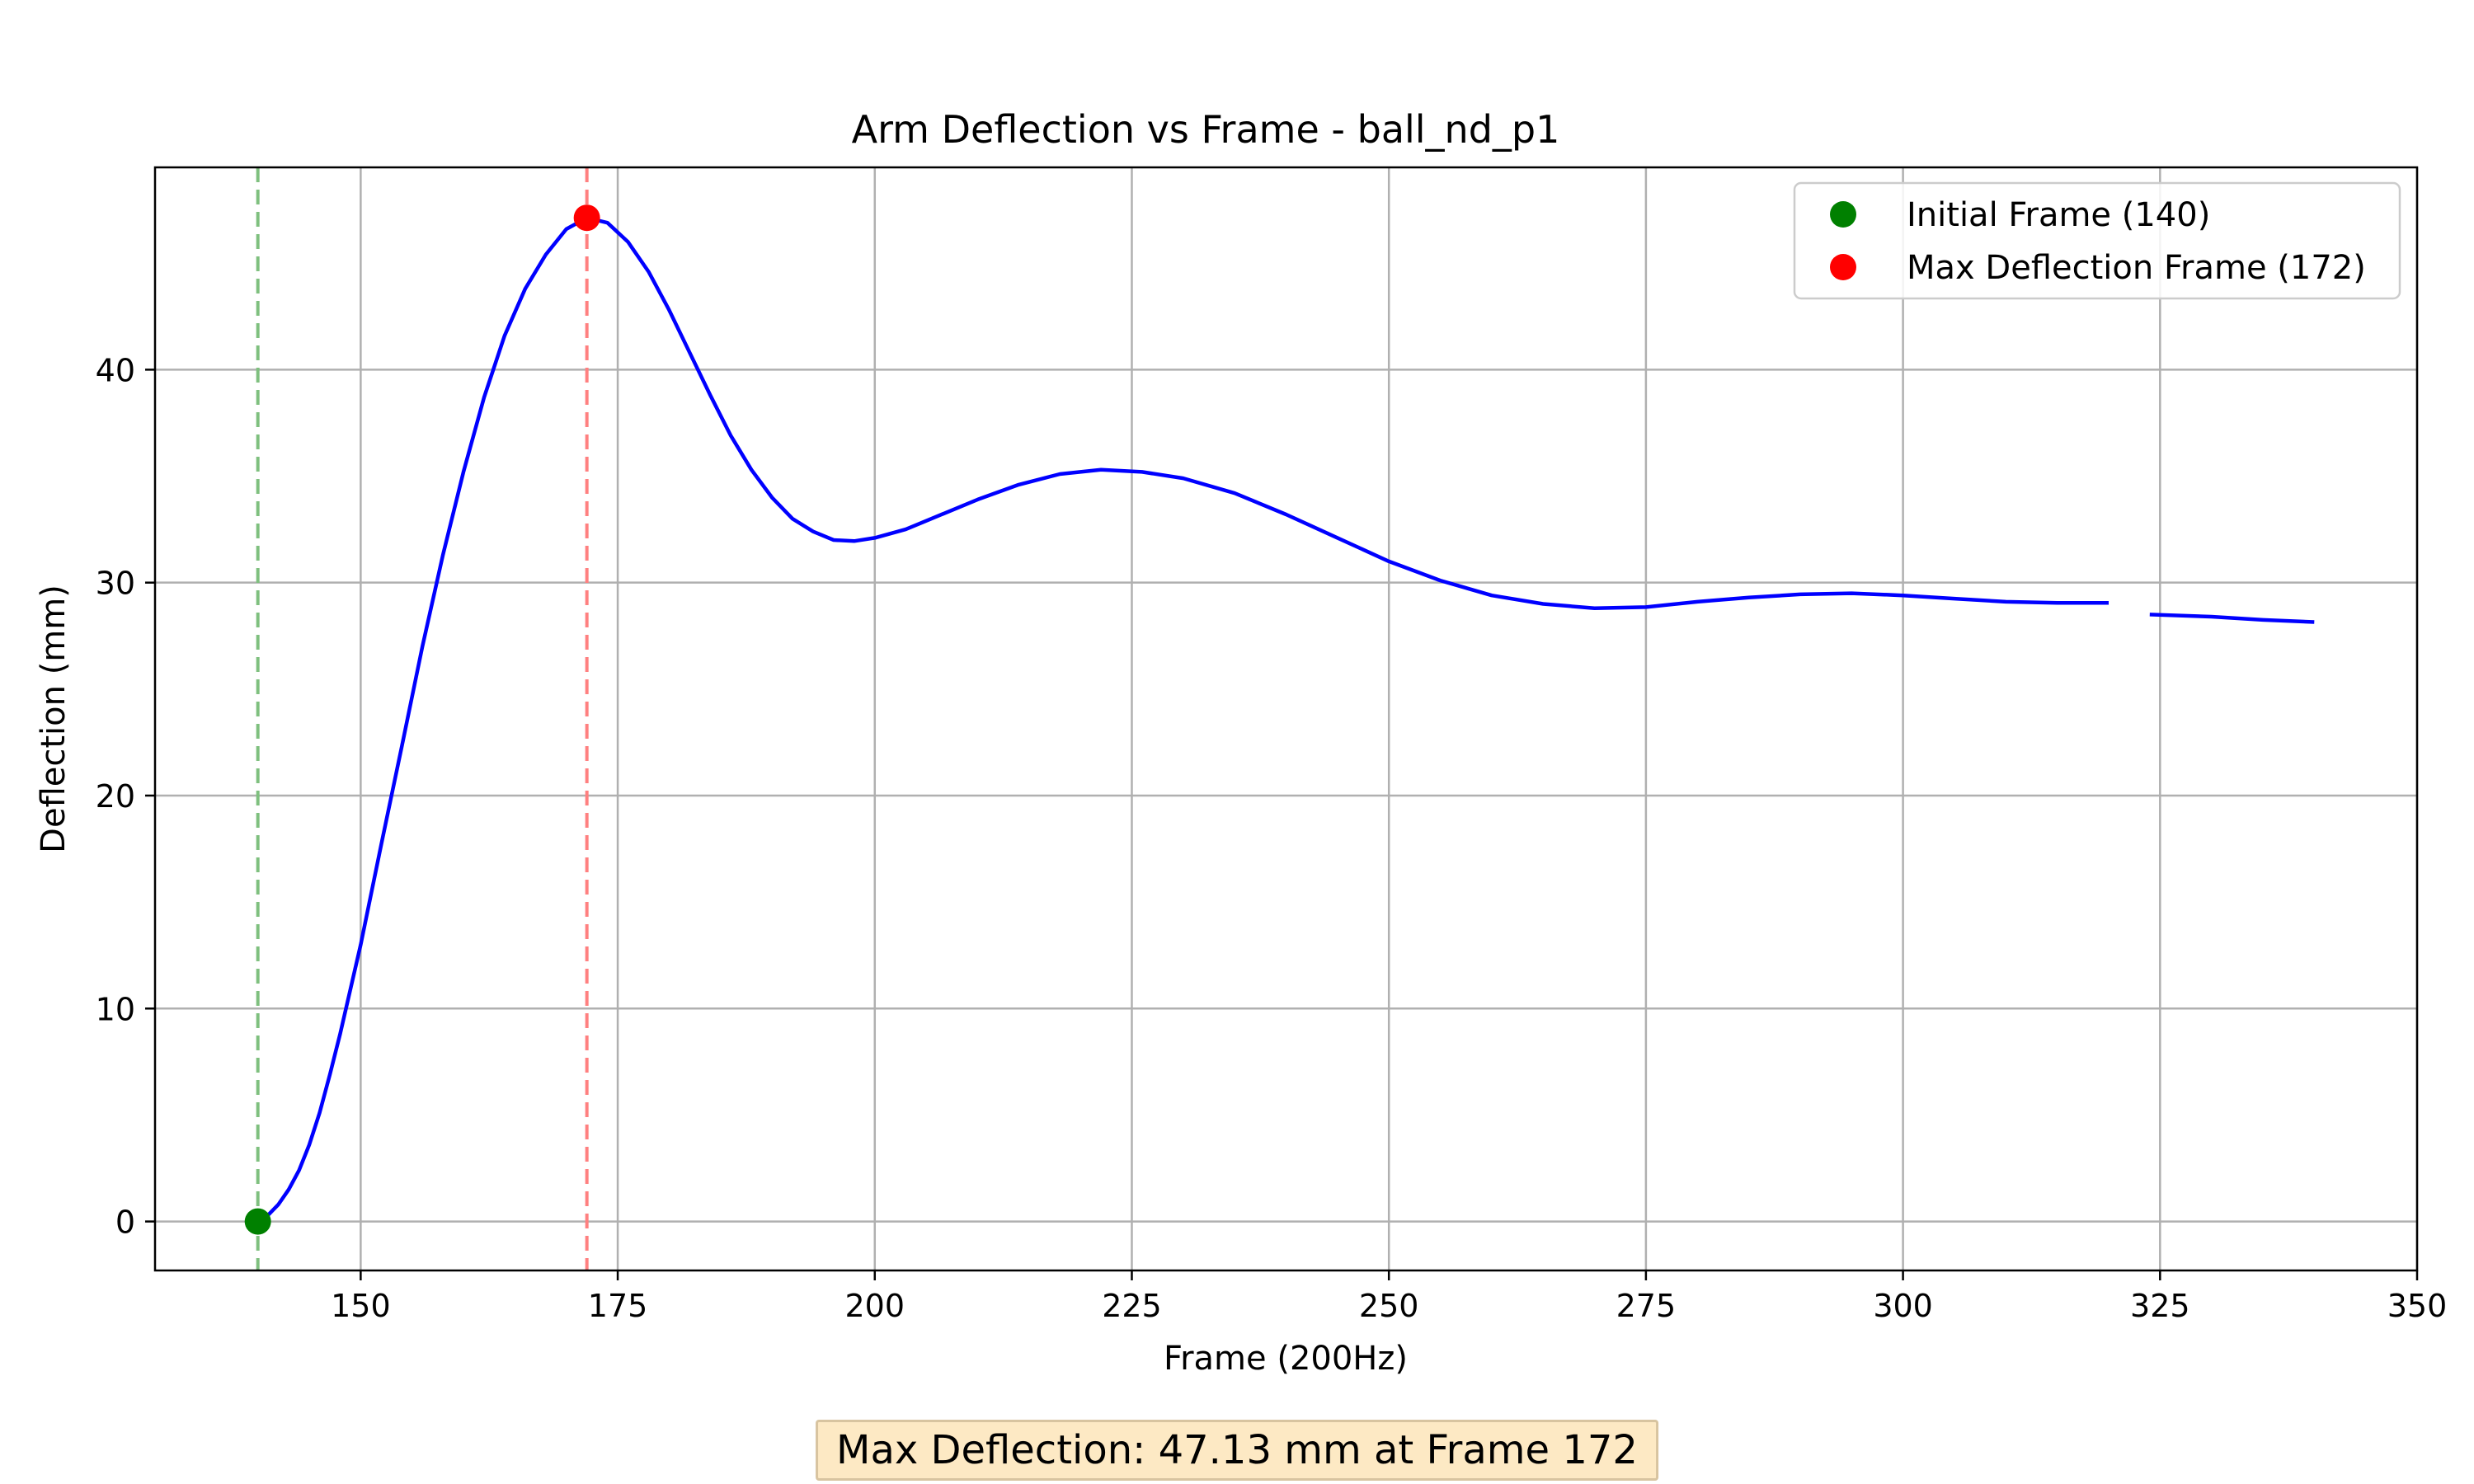 Image resolution: width=2474 pixels, height=1484 pixels. Describe the element at coordinates (2232, 618) in the screenshot. I see `series-line-segment` at that location.